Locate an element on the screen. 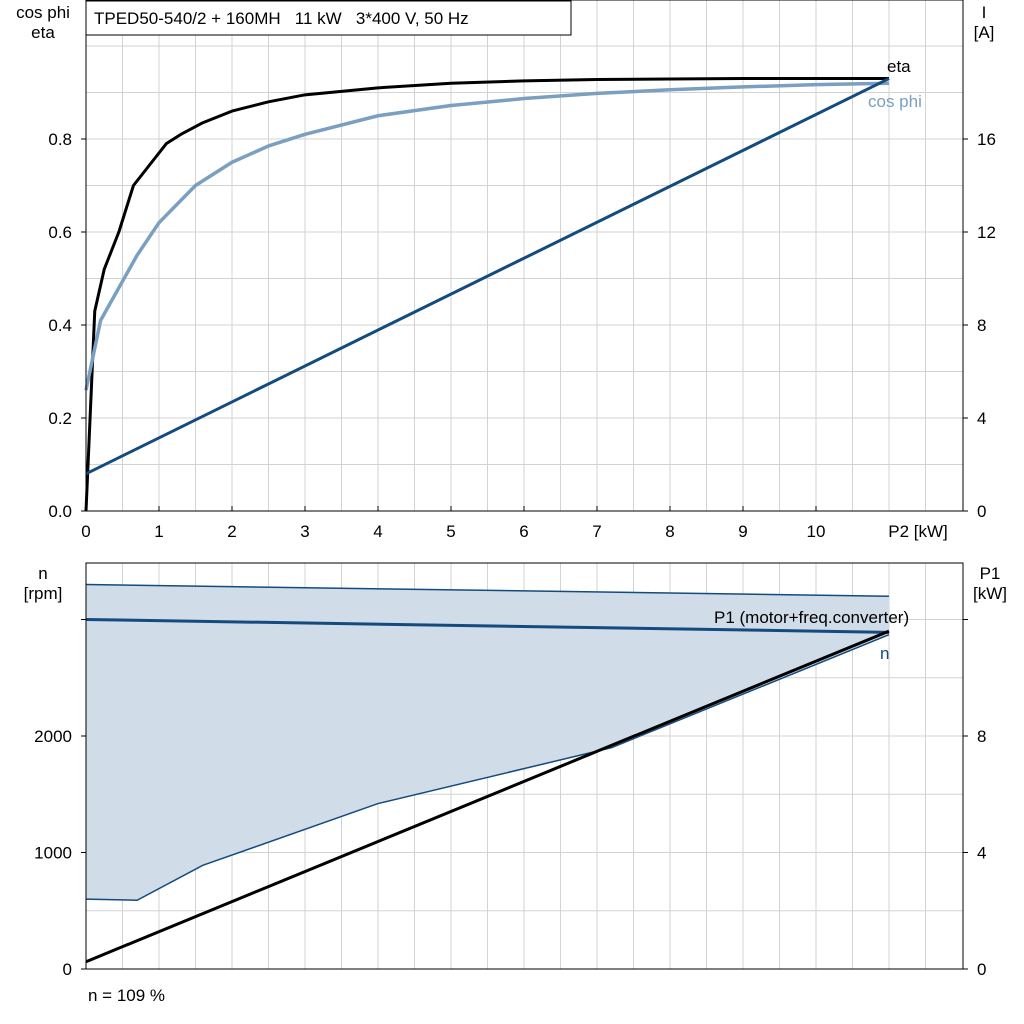  top-left-tick-label: 0.8 is located at coordinates (60, 139).